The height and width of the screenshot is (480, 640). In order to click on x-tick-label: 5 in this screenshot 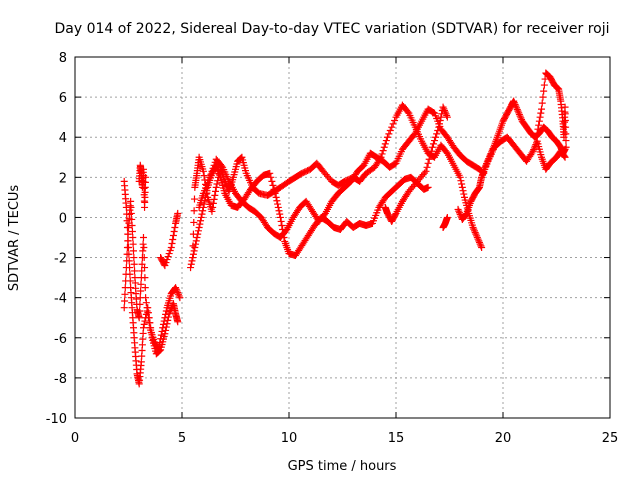, I will do `click(182, 438)`.